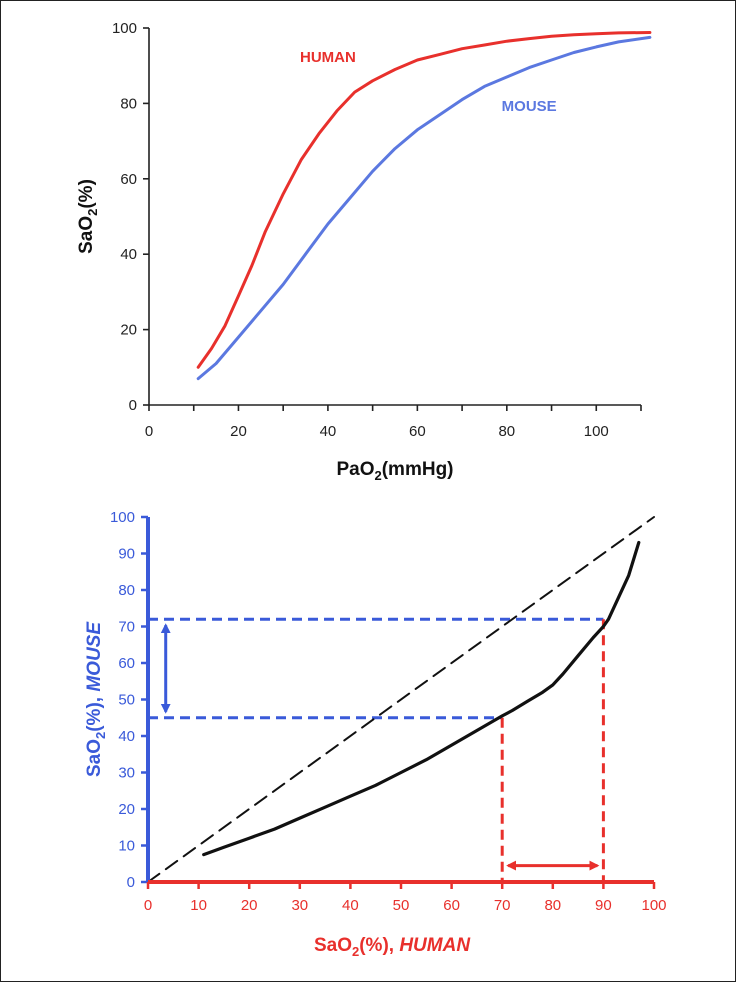 This screenshot has height=982, width=736. Describe the element at coordinates (94, 712) in the screenshot. I see `bot-y-axis-title-rest: (%),` at that location.